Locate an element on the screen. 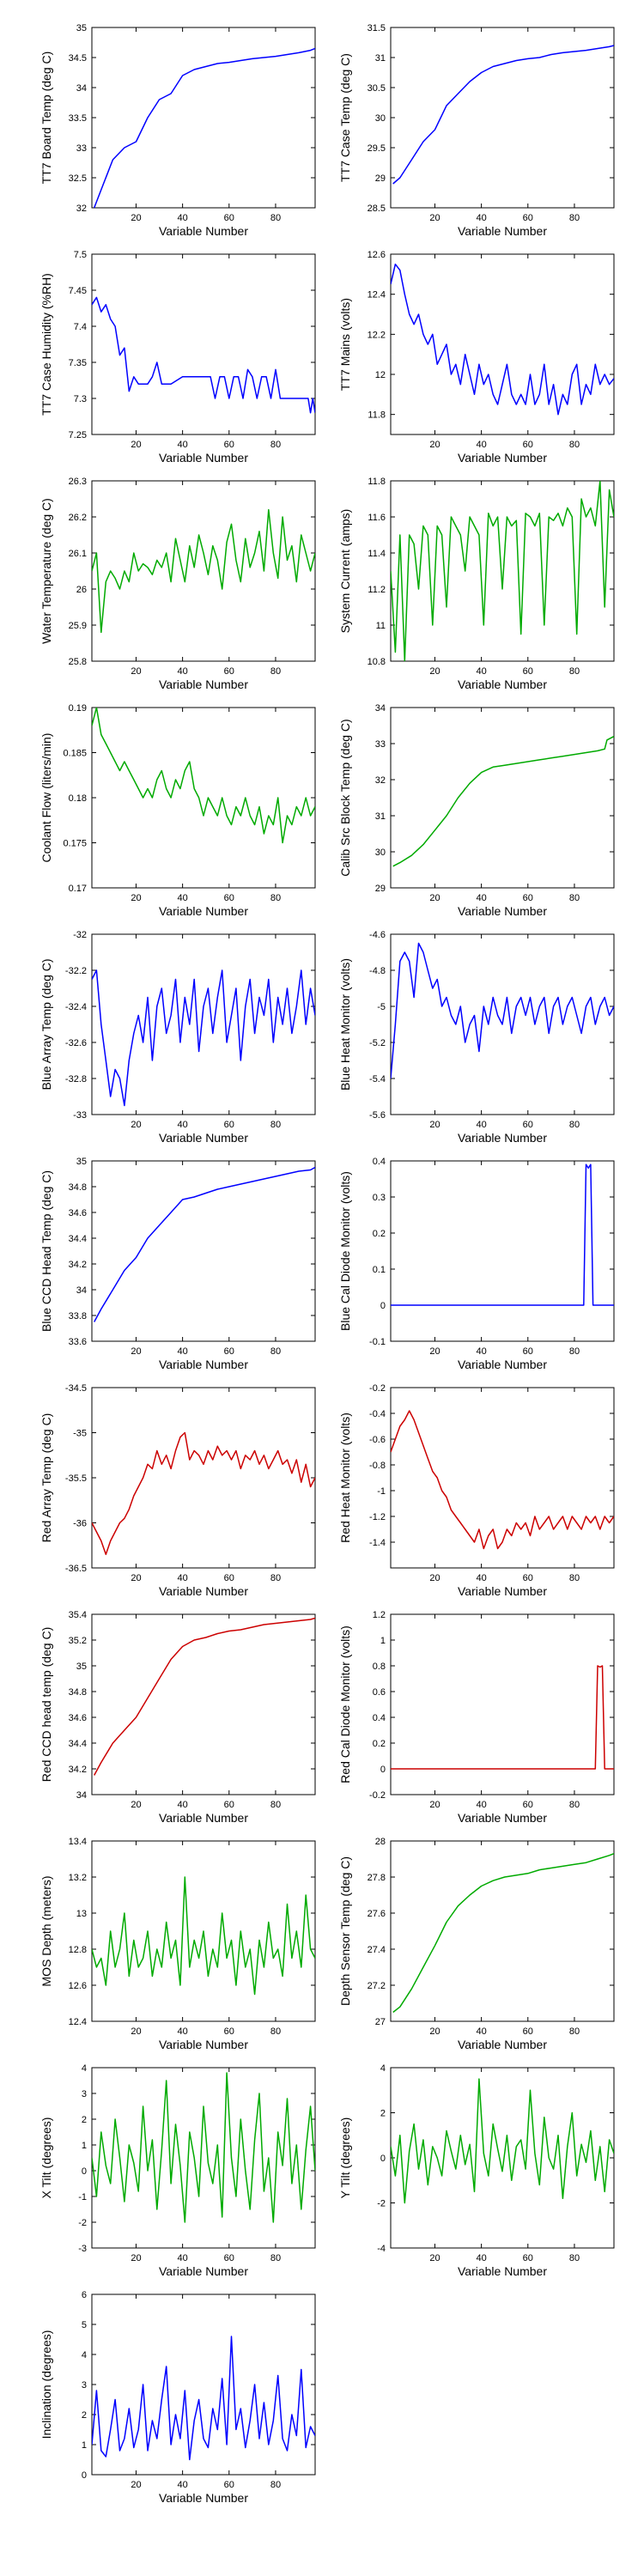 The height and width of the screenshot is (2576, 644). y-tick-label: 26.2 is located at coordinates (78, 518).